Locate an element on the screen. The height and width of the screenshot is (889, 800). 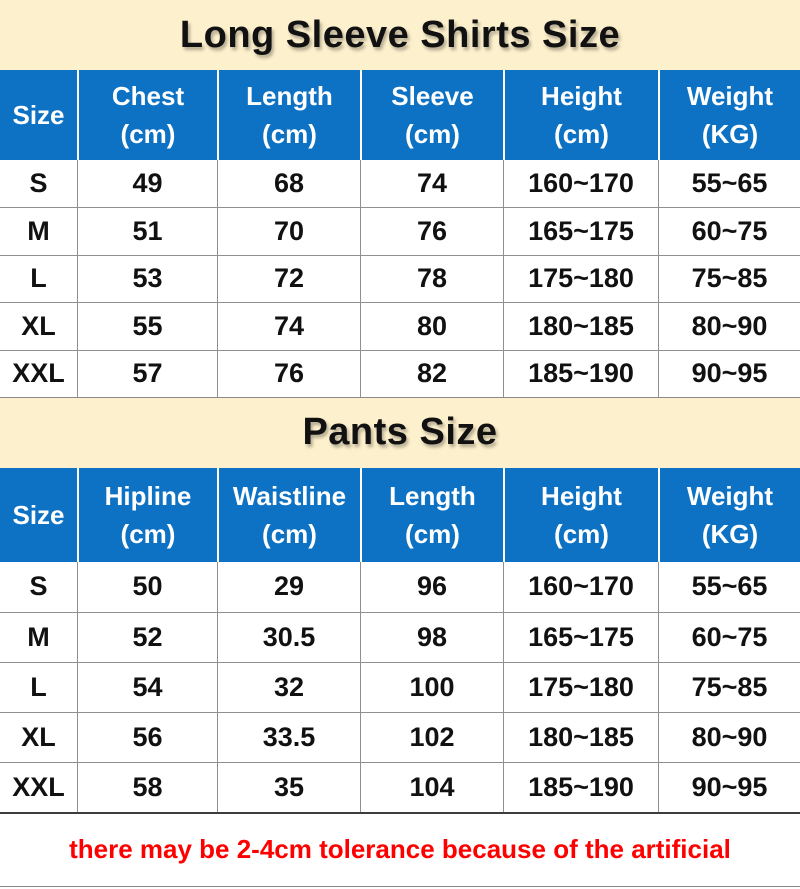
value-cell: 30.5 is located at coordinates (288, 637).